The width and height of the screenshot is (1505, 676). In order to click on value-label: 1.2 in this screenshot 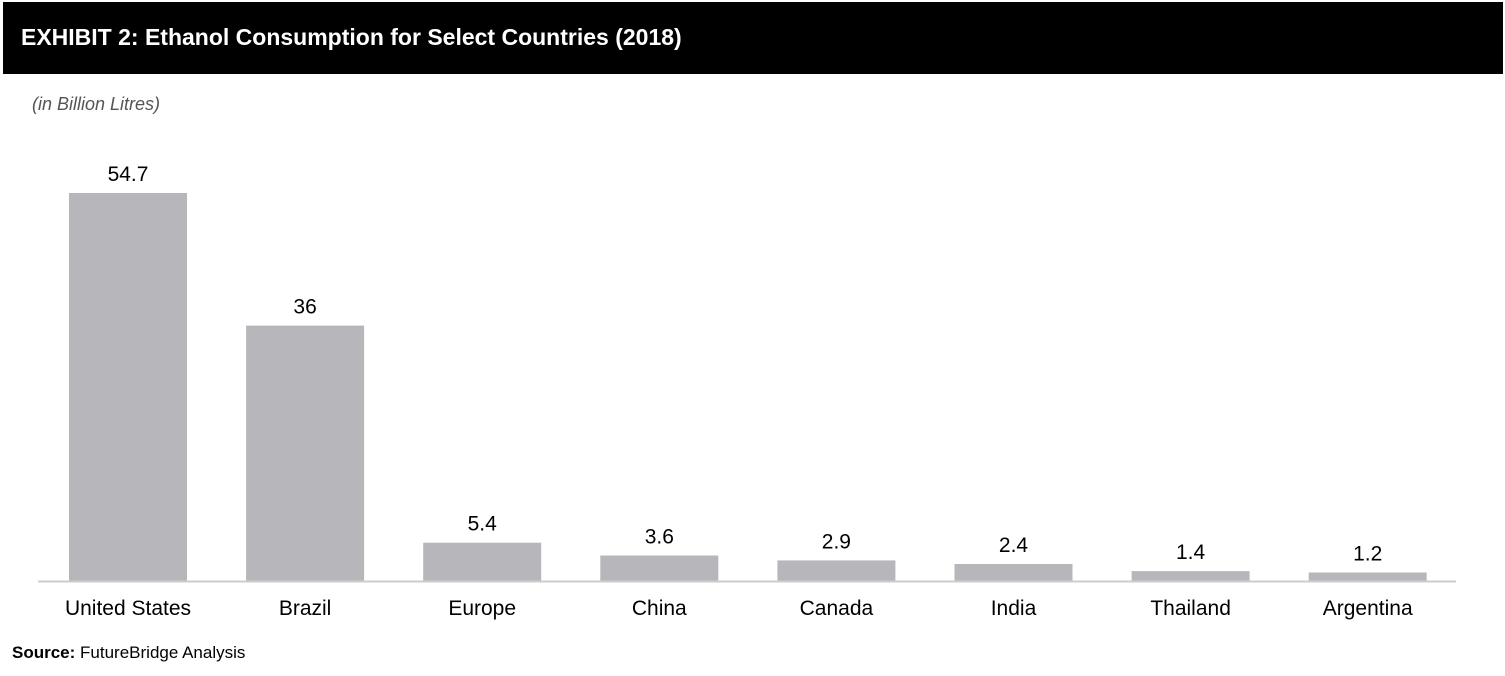, I will do `click(1367, 554)`.